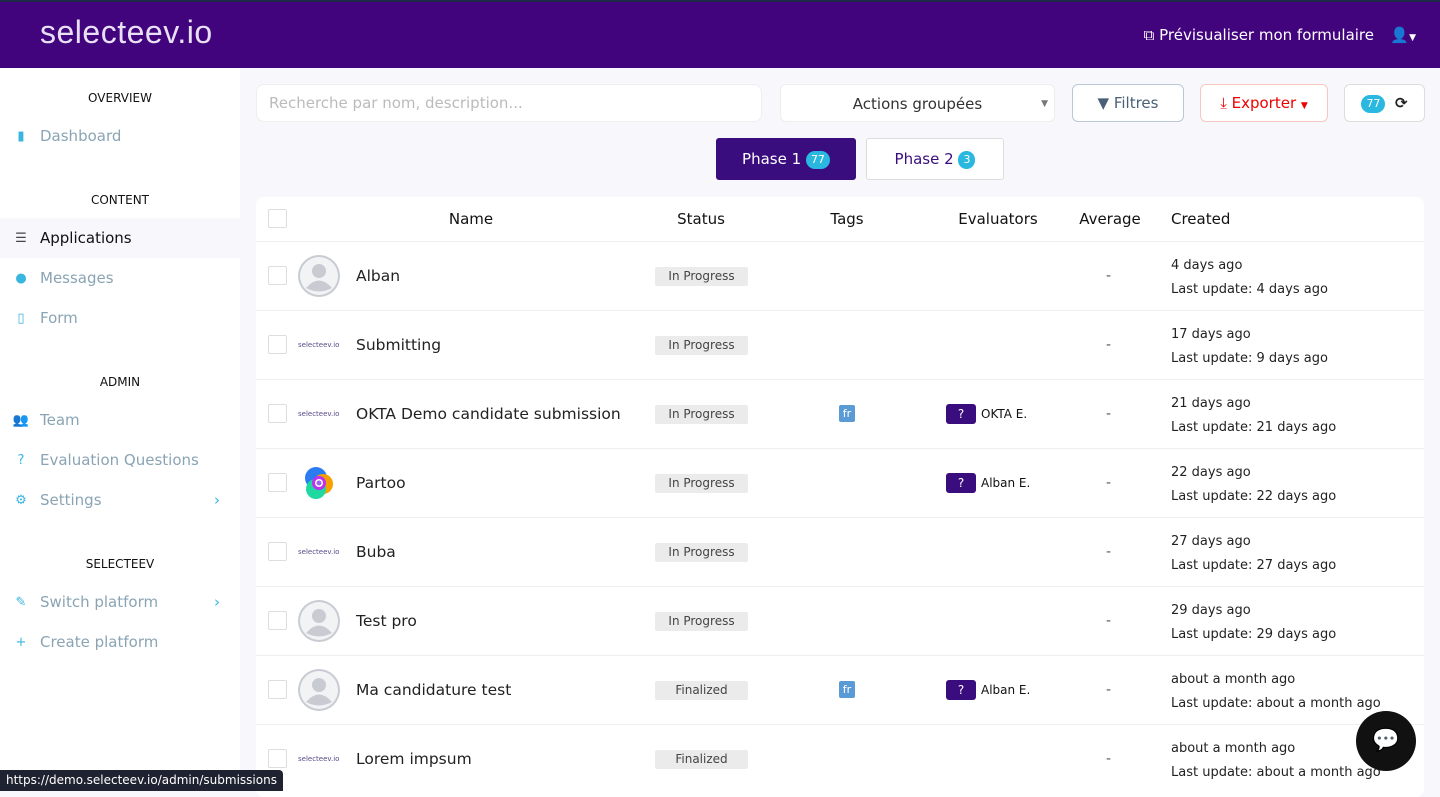  Describe the element at coordinates (1276, 772) in the screenshot. I see `last-update: Last update: about a month ago` at that location.